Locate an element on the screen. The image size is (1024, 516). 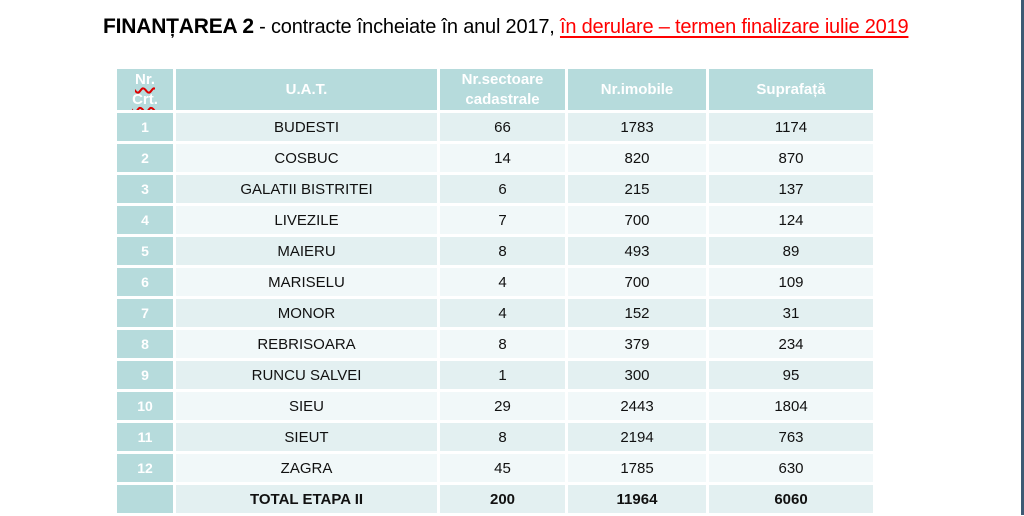
cell-suprafata: 137 is located at coordinates (791, 189).